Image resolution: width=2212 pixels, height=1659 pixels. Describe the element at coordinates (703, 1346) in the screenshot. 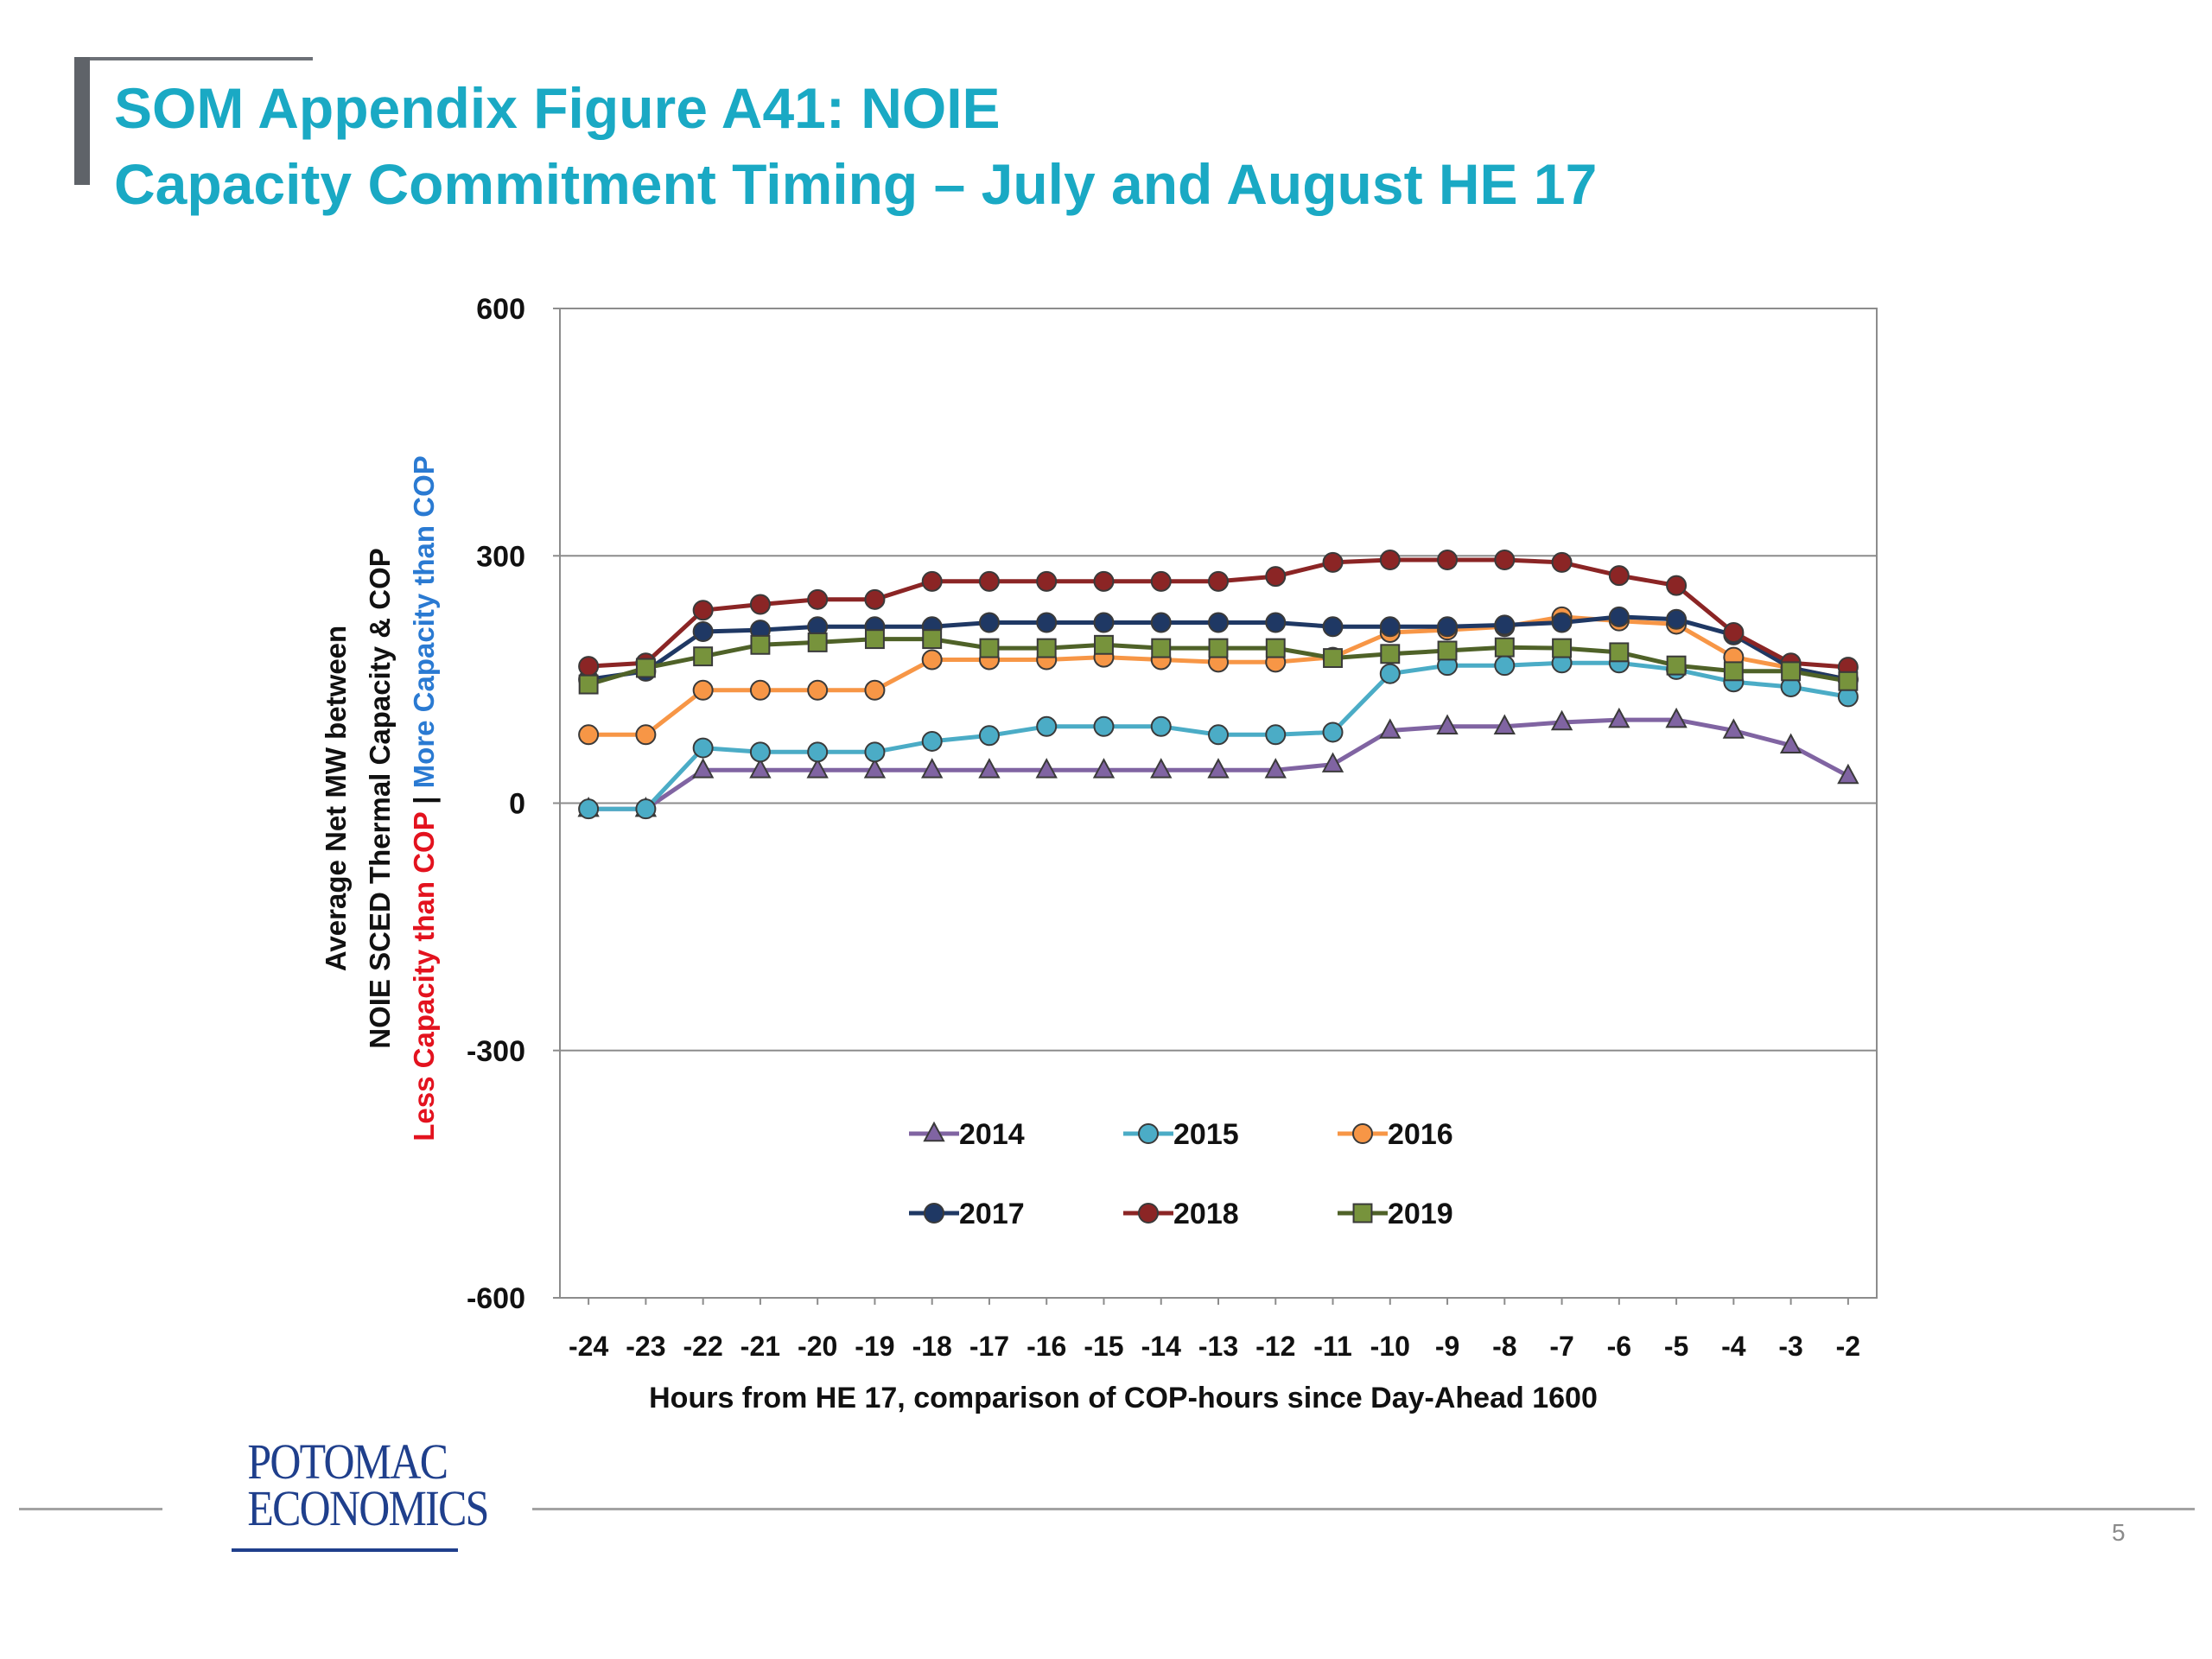

I see `x-tick-label: -22` at that location.